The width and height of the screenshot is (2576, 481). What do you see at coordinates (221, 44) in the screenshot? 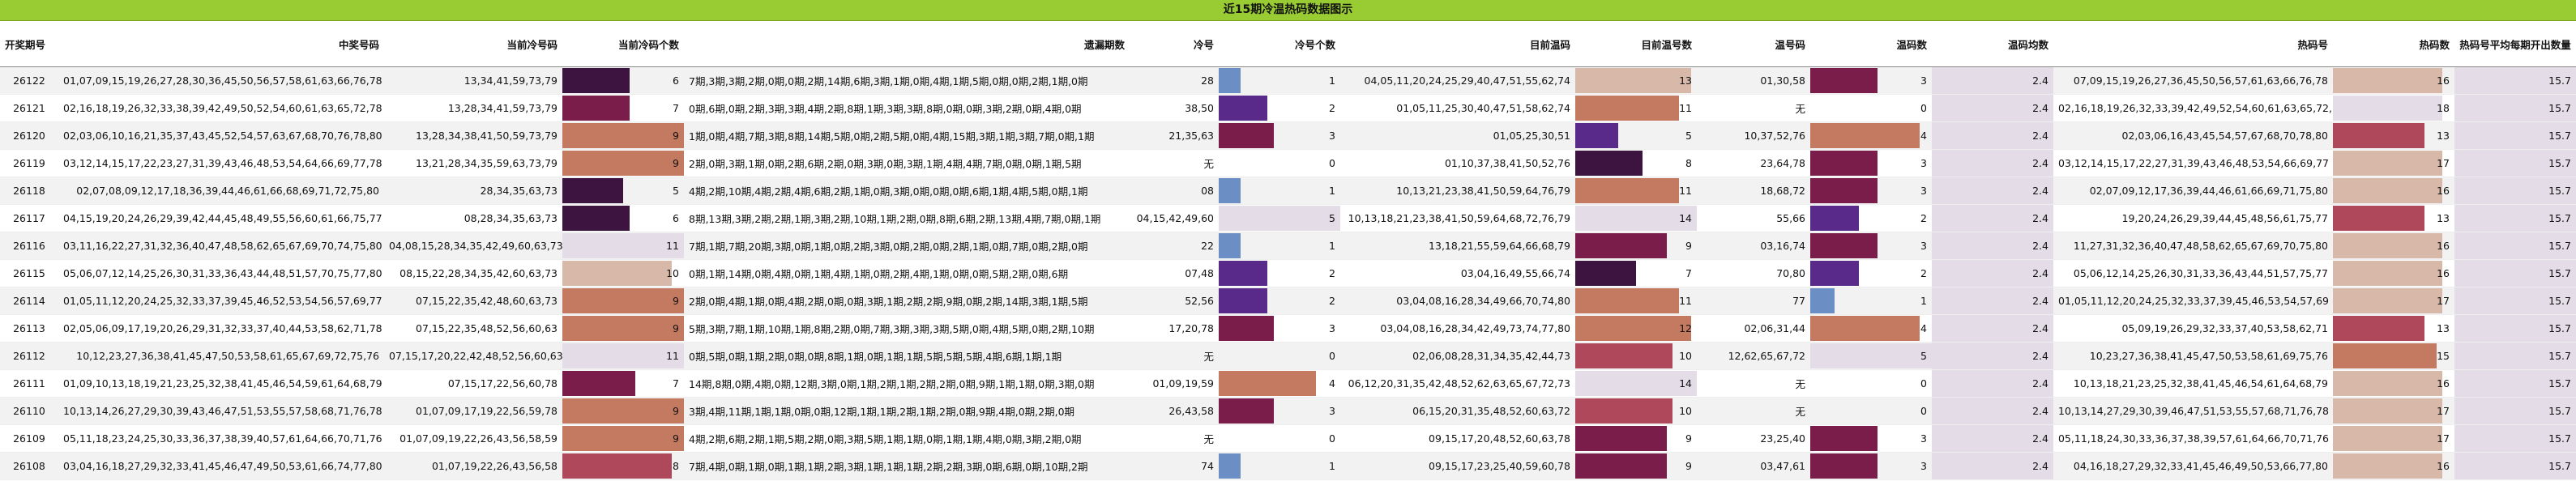
I see `header-winning-numbers: 中奖号码` at bounding box center [221, 44].